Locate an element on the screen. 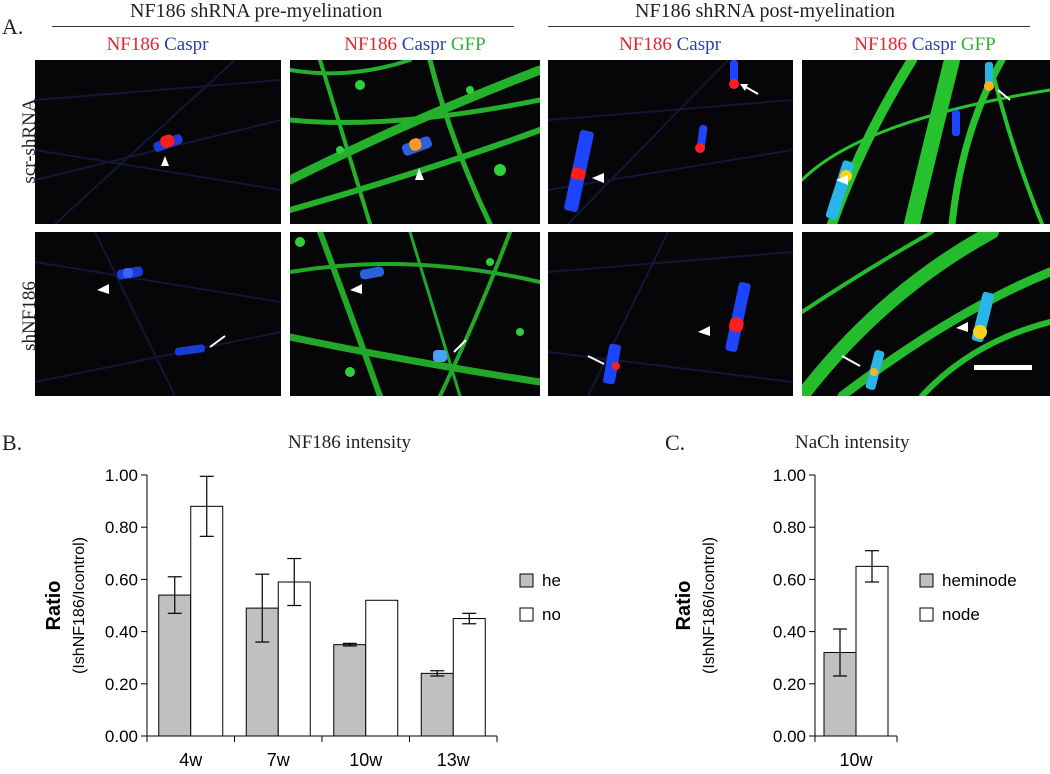 This screenshot has width=1050, height=774. chart-b-title: NF186 intensity is located at coordinates (349, 442).